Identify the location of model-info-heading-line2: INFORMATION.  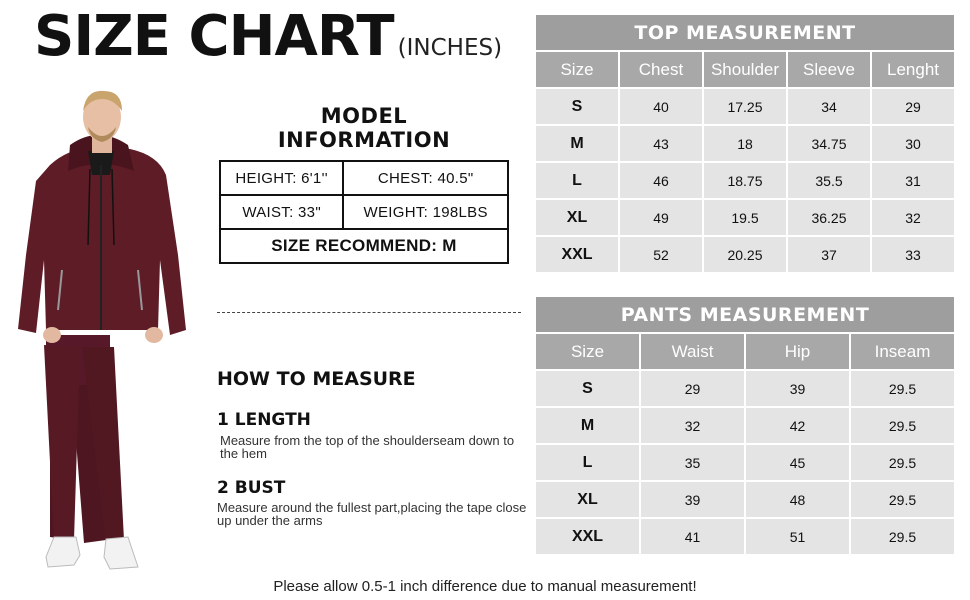
(364, 140).